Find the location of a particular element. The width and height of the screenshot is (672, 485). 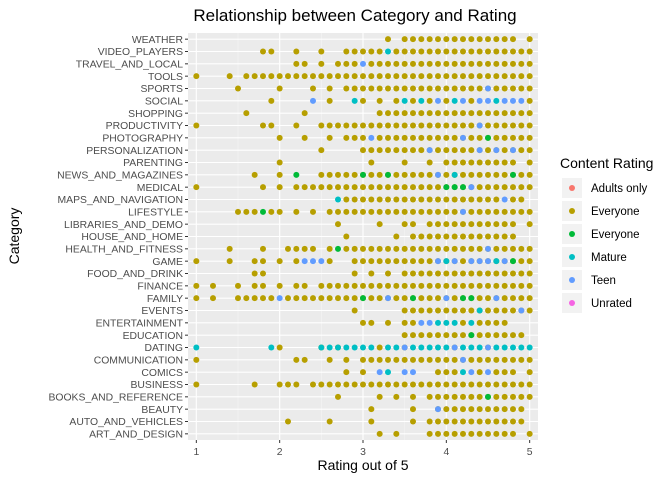

y-tick-label: TRAVEL_AND_LOCAL is located at coordinates (129, 64).